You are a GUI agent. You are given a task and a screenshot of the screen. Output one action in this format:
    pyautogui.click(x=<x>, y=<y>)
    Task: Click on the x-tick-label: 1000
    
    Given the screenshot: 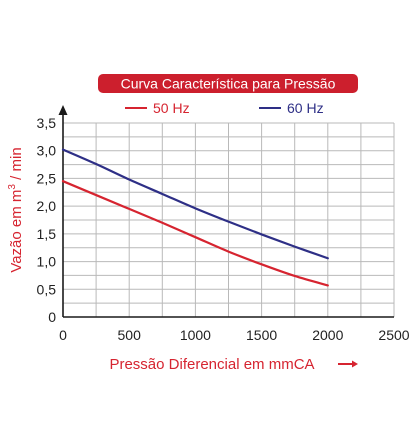 What is the action you would take?
    pyautogui.click(x=195, y=335)
    